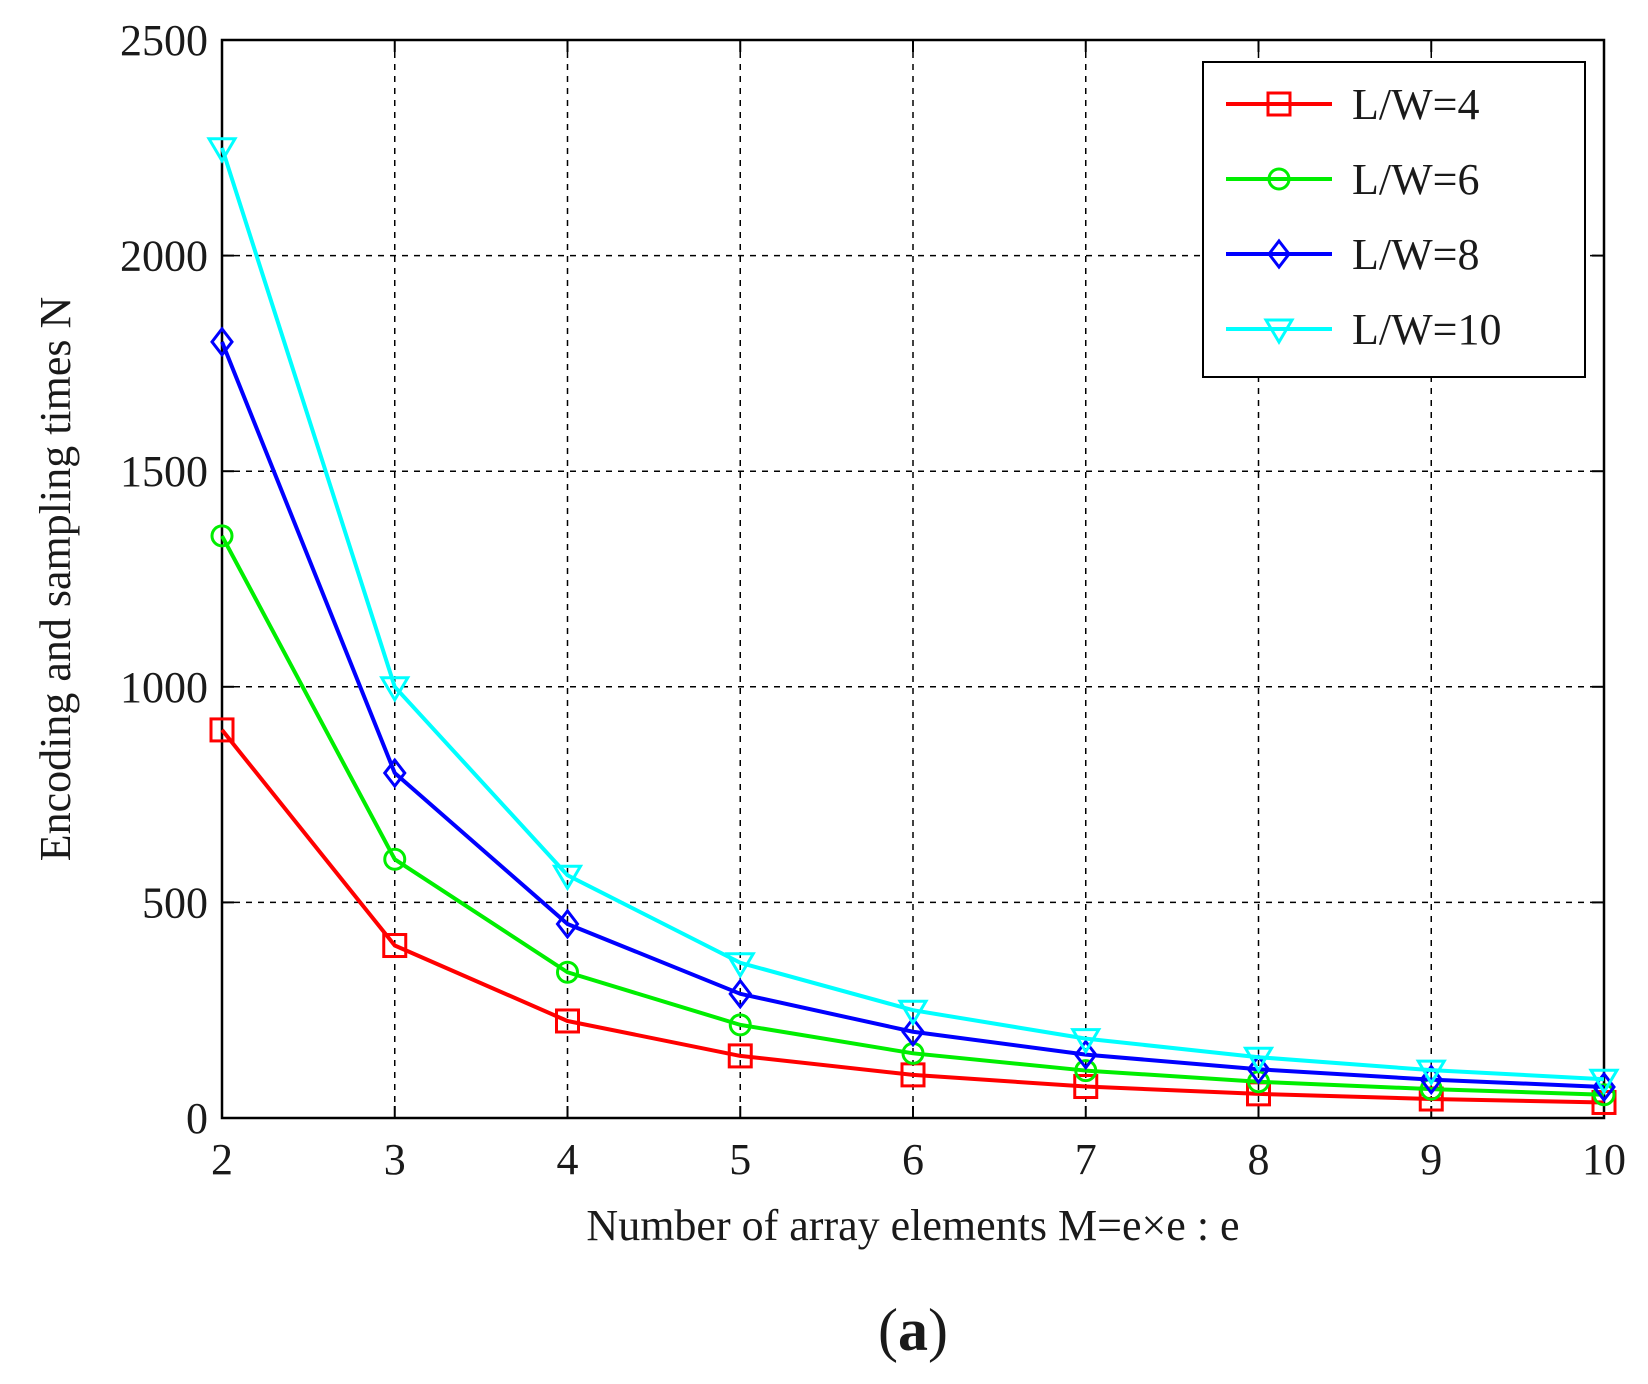 The width and height of the screenshot is (1648, 1384). I want to click on legend-label: L/W=4, so click(1415, 104).